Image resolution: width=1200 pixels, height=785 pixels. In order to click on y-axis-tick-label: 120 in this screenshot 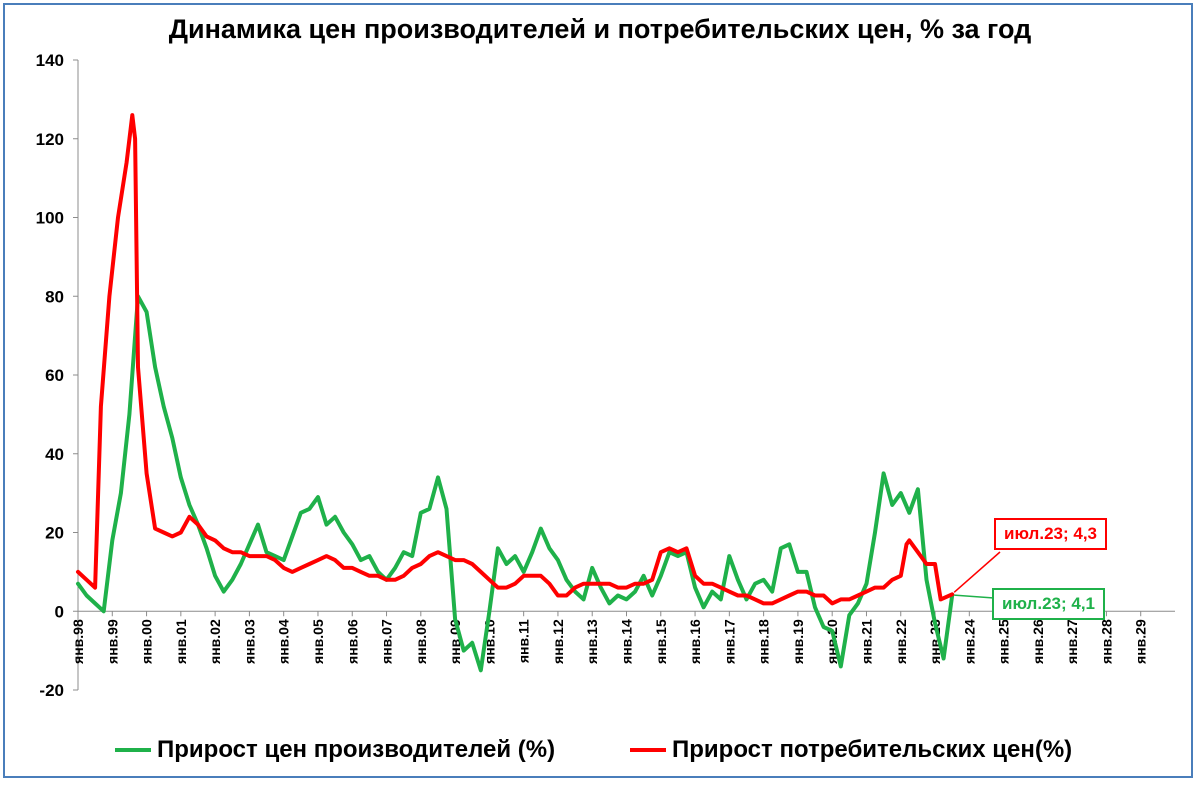, I will do `click(50, 139)`.